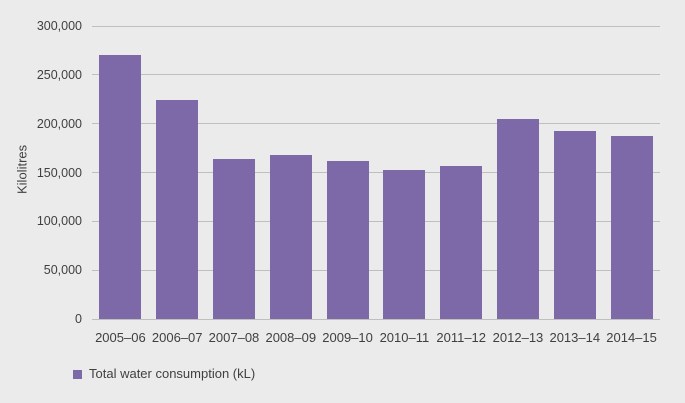  Describe the element at coordinates (234, 337) in the screenshot. I see `x-tick-label: 2007–08` at that location.